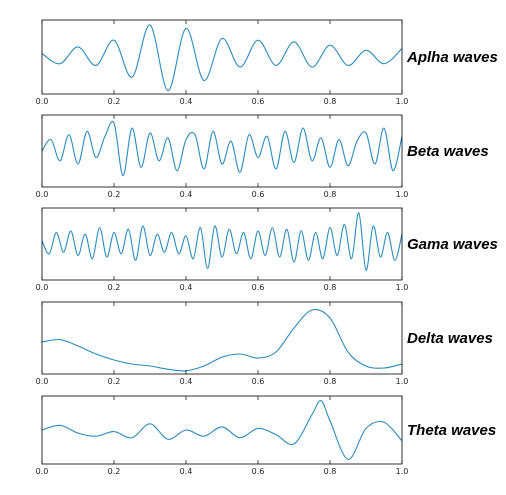  I want to click on wave-type-label: Aplha waves, so click(452, 57).